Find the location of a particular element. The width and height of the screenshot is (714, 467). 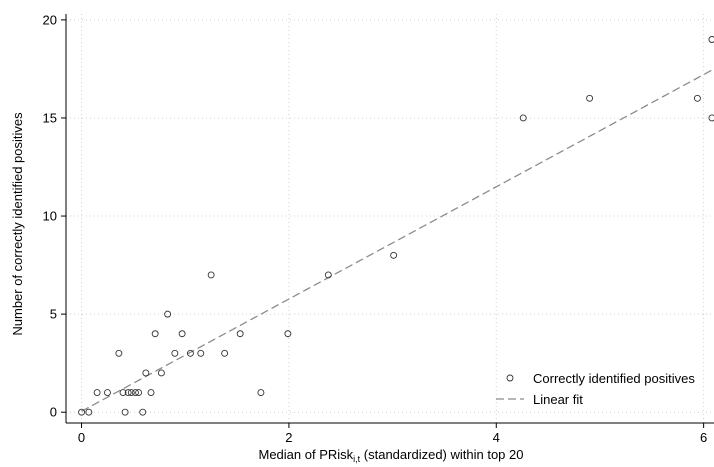

x-axis-title-main: Median of PRisk is located at coordinates (306, 454).